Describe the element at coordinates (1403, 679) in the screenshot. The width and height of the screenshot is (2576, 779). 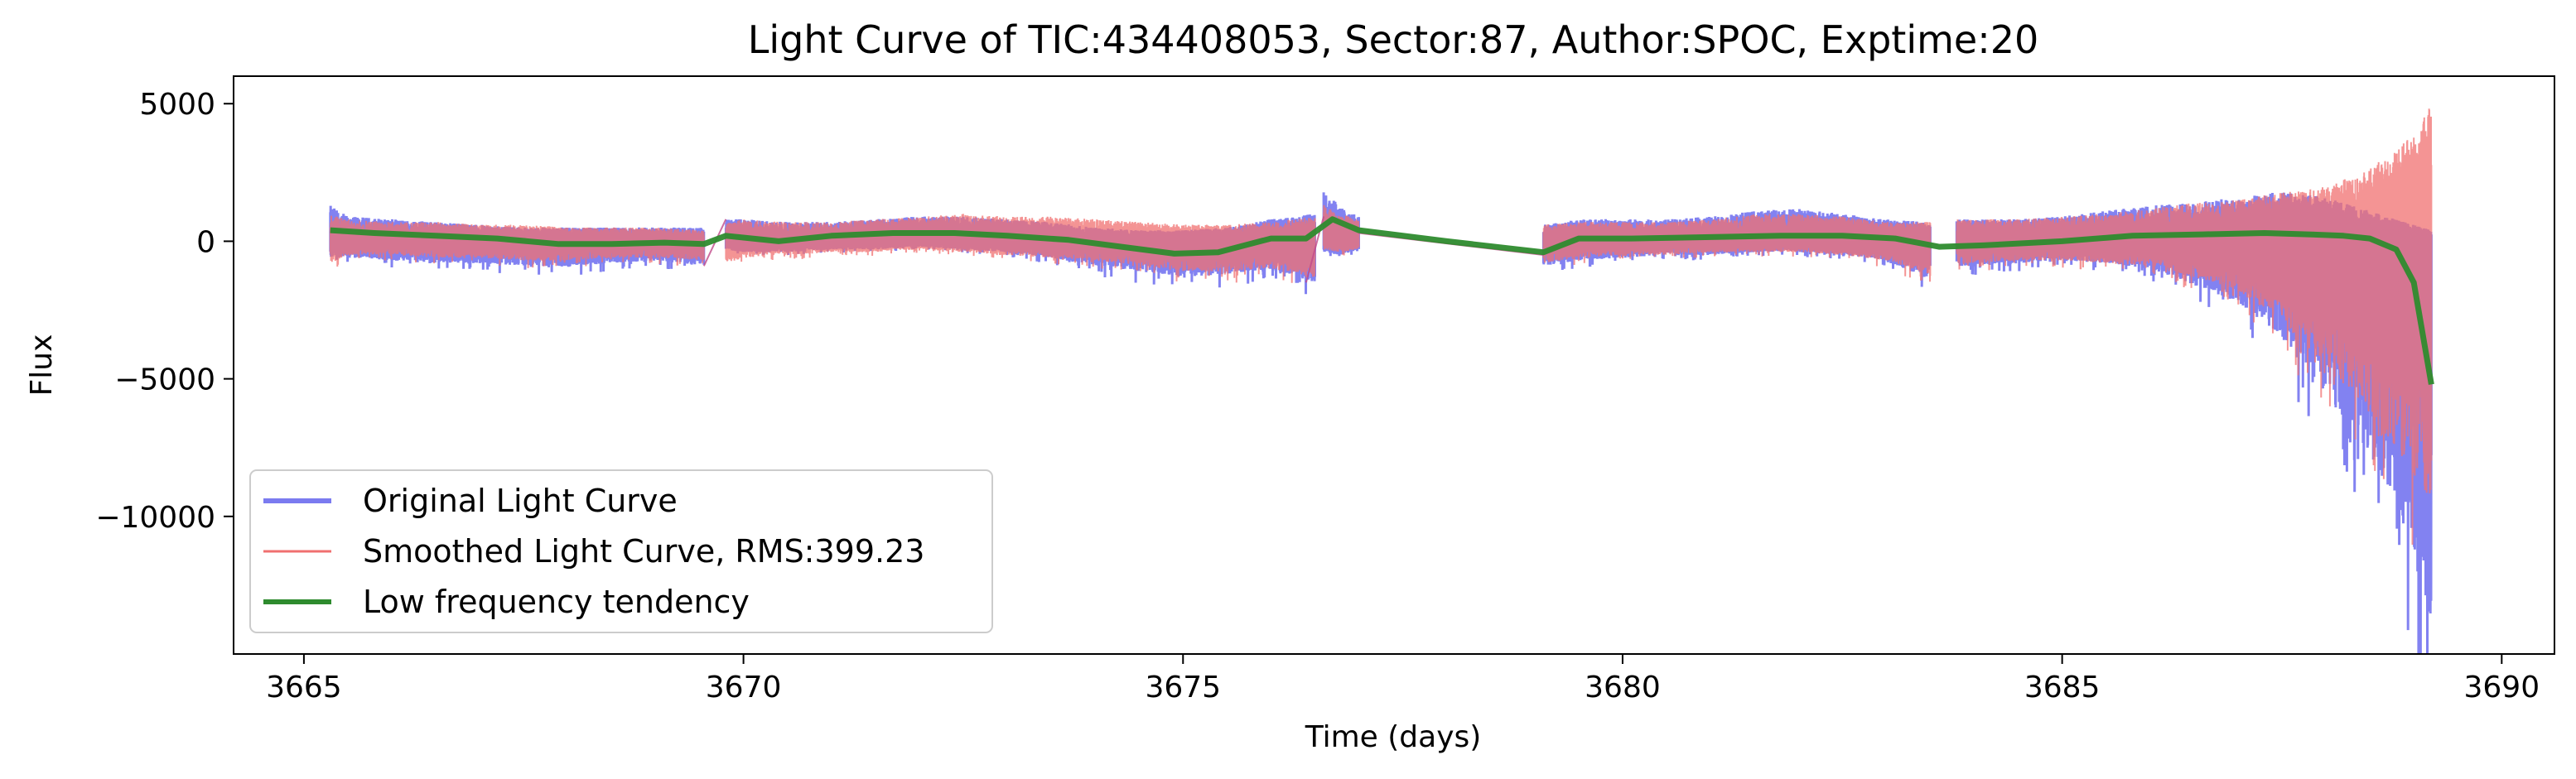
I see `x-axis: 3665 3670 3675 3680 3685 3690` at that location.